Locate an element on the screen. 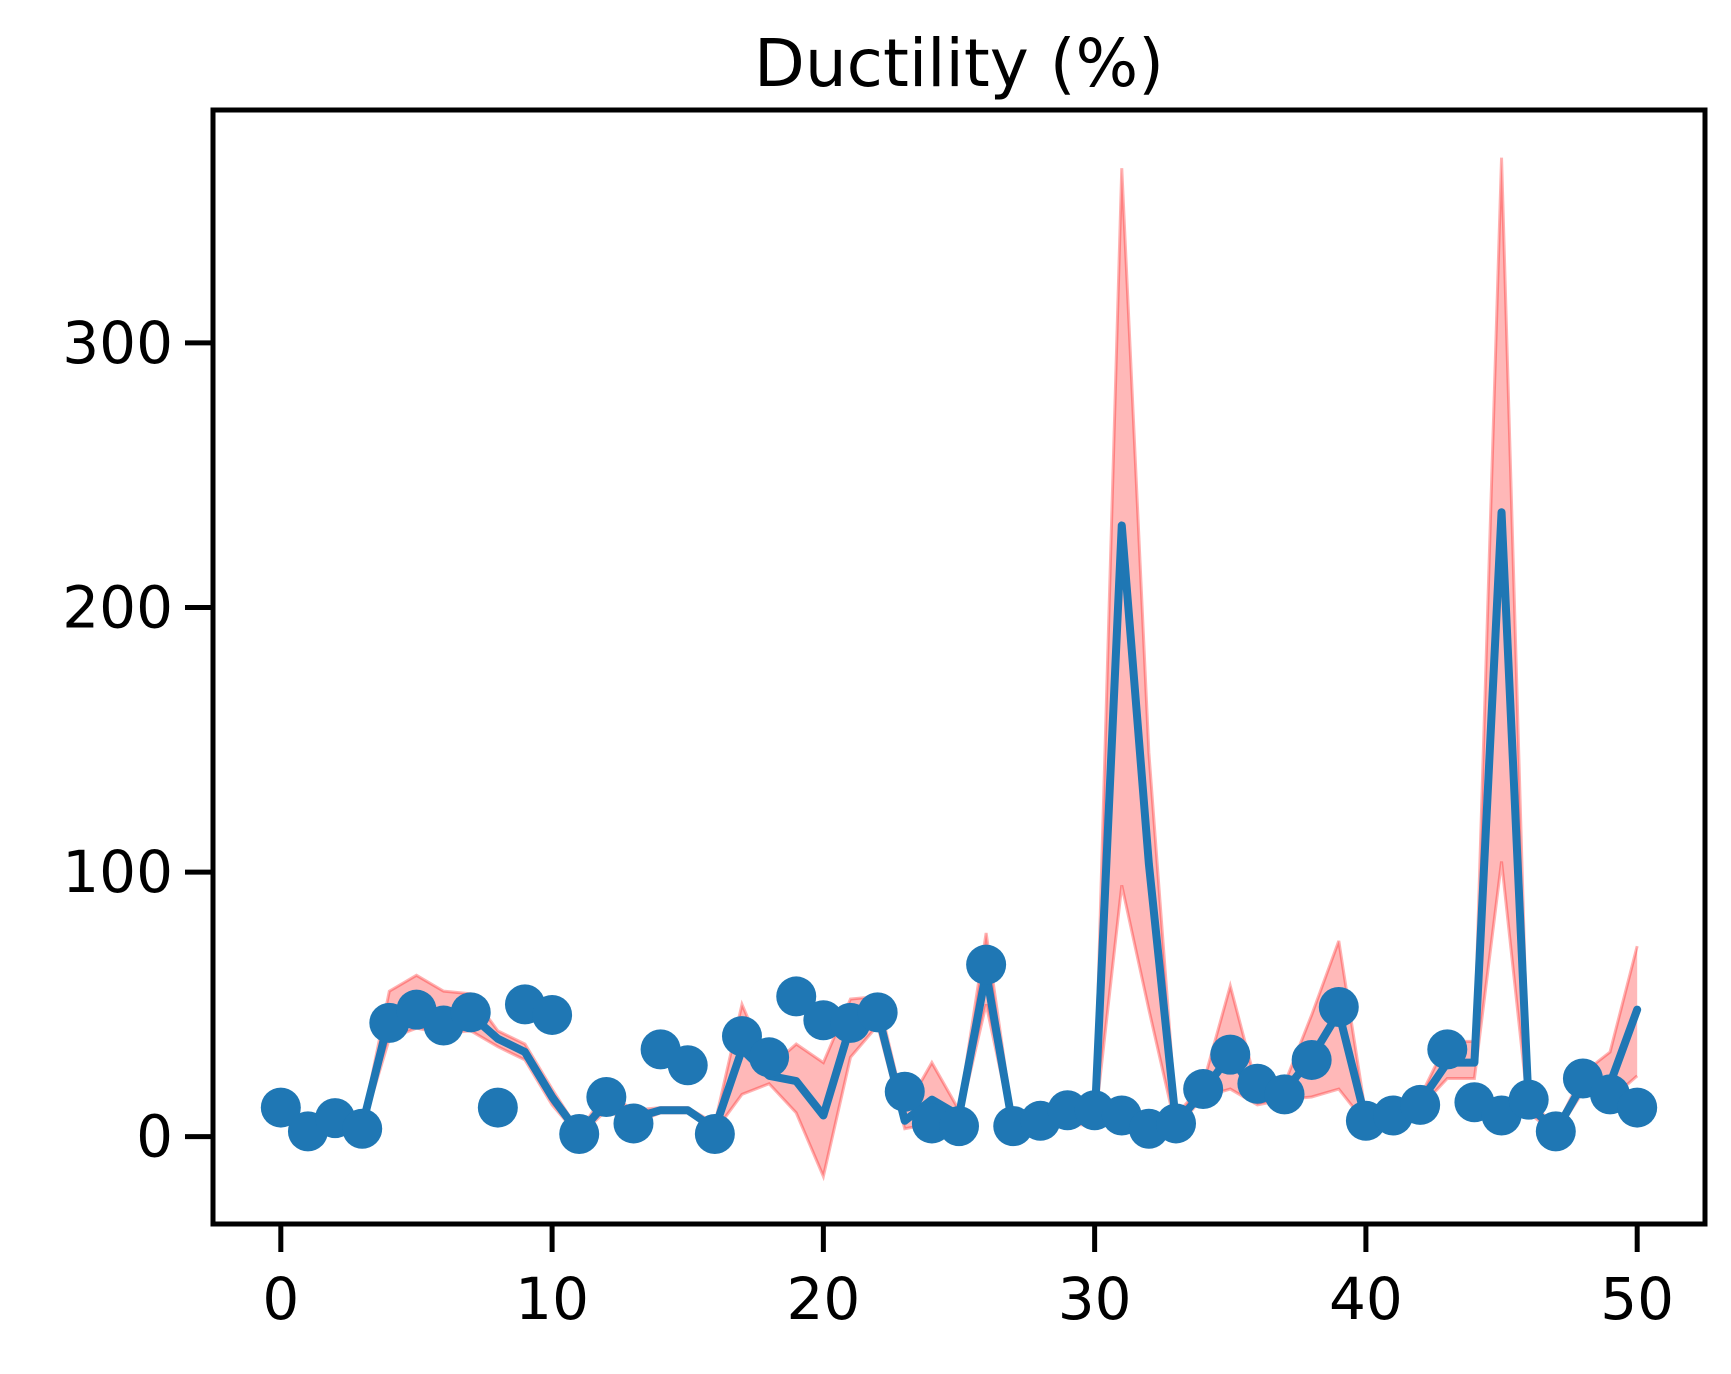  x-tick-label: 40 is located at coordinates (1366, 1299).